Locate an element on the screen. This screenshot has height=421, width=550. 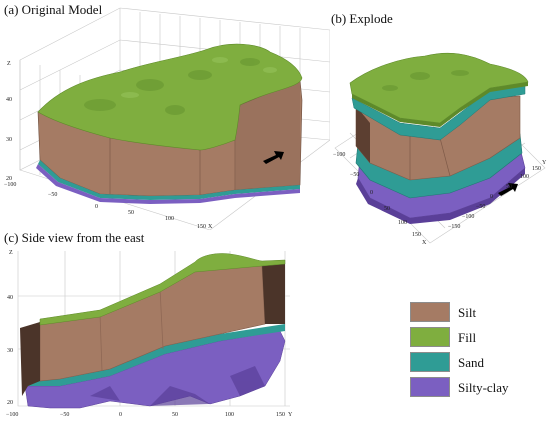
panel-b-y-tick-label: Y is located at coordinates (544, 163).